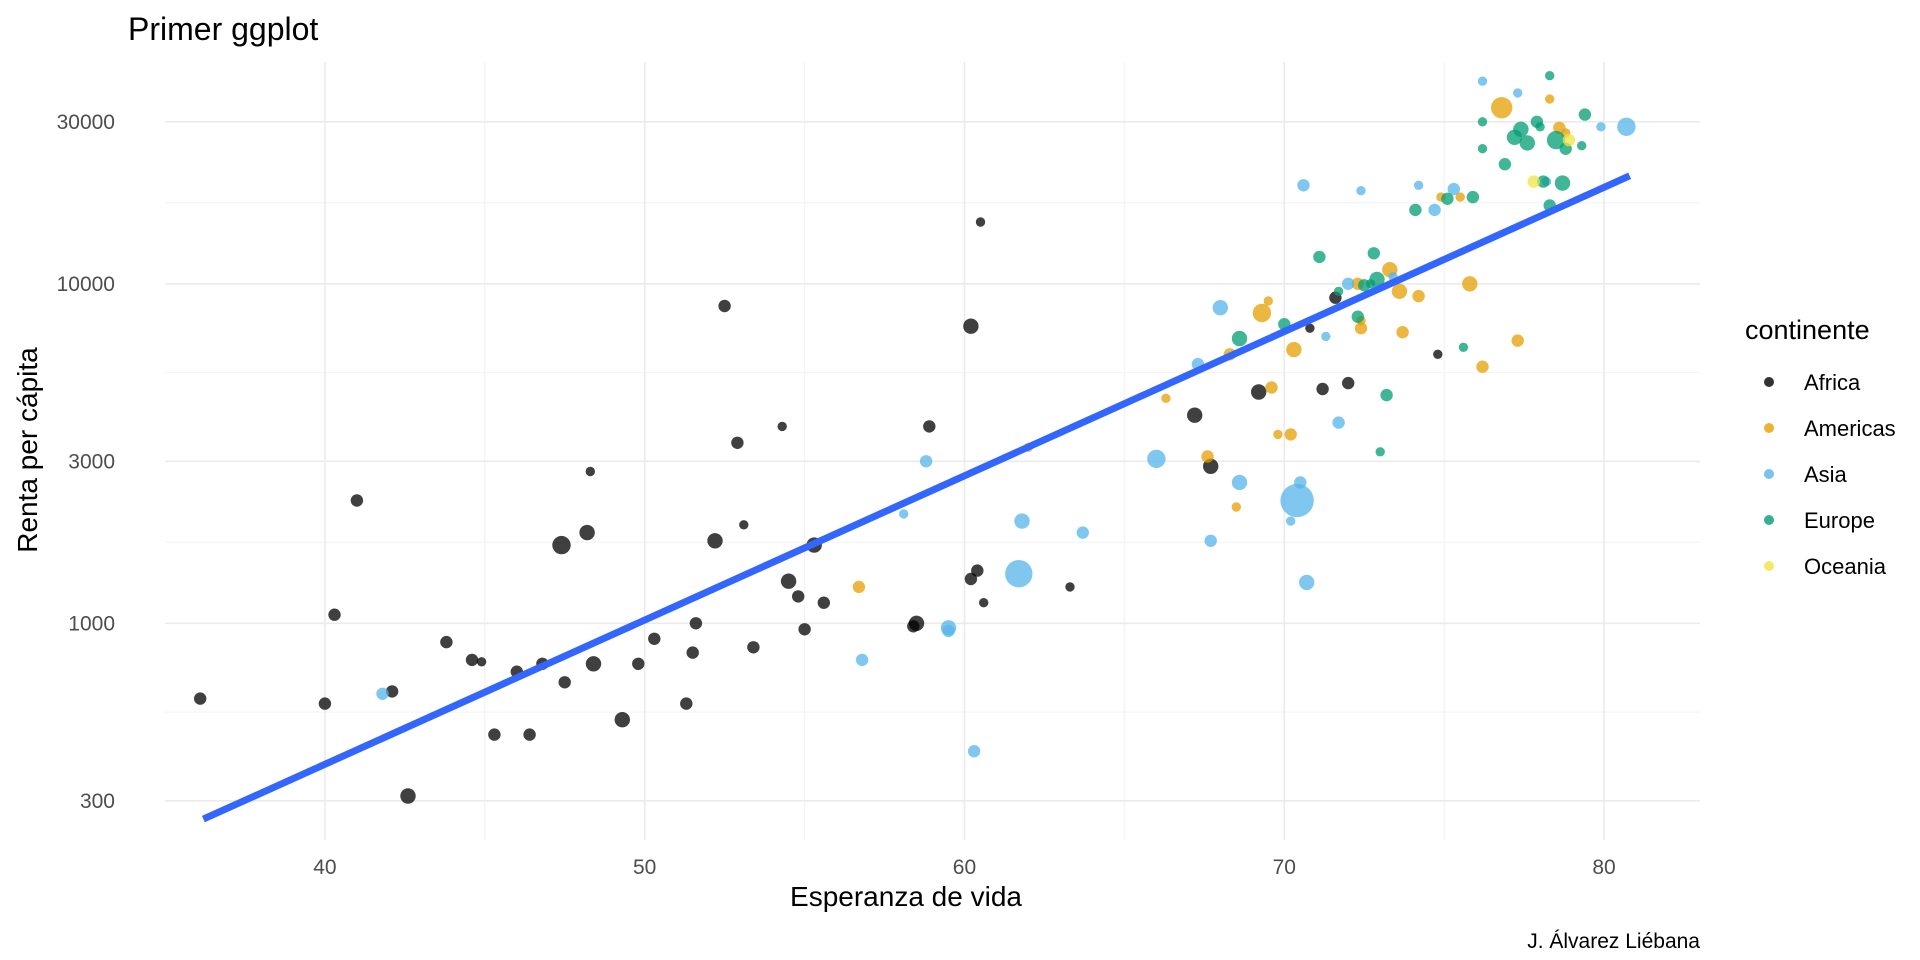  Describe the element at coordinates (1603, 867) in the screenshot. I see `x-tick-label: 80` at that location.